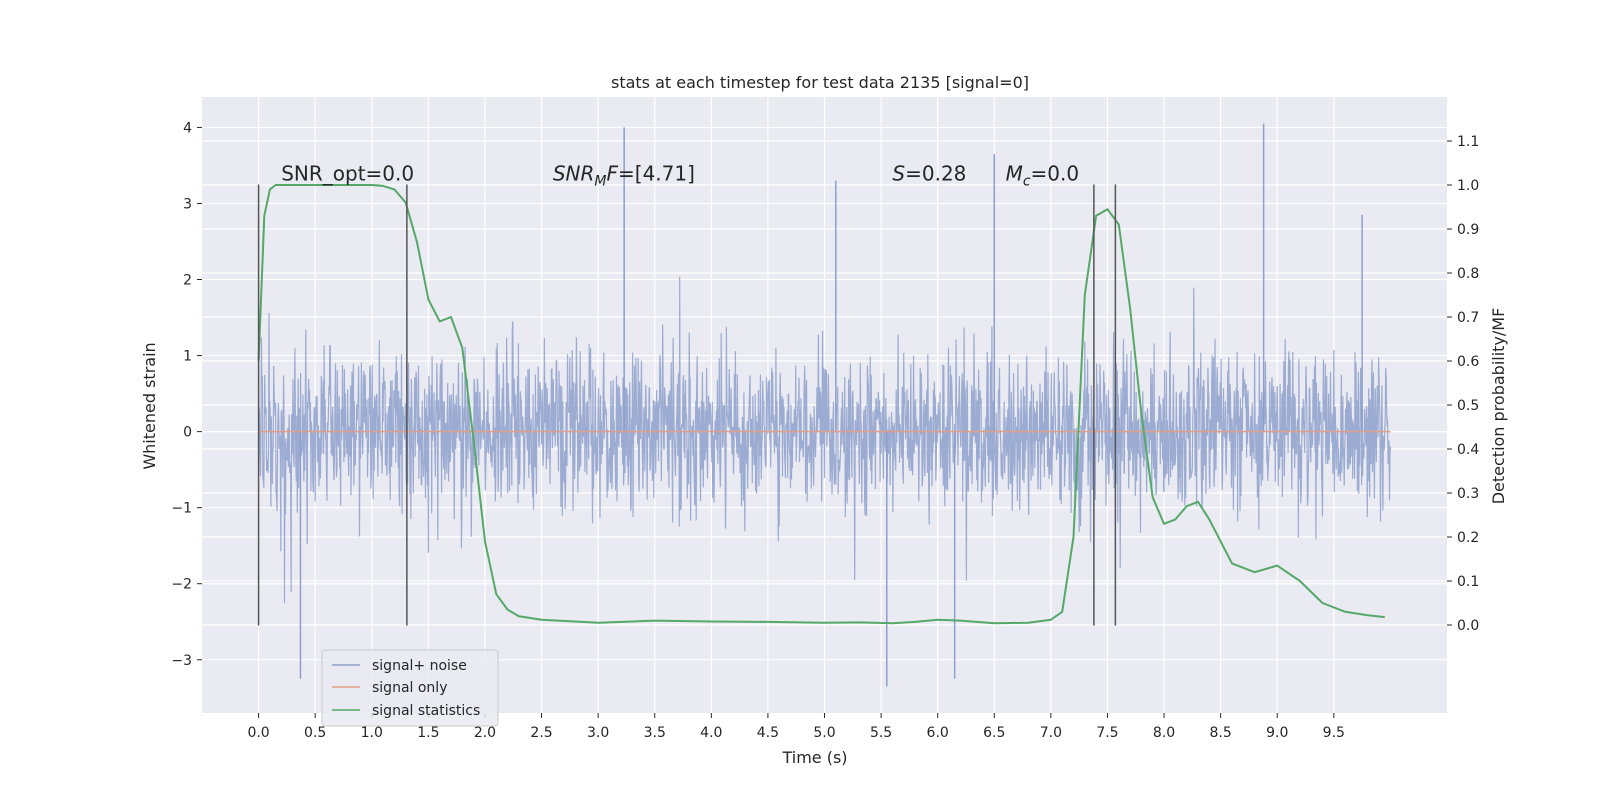 The image size is (1600, 800). Describe the element at coordinates (1468, 362) in the screenshot. I see `yr-tick-label-5: 0.6` at that location.